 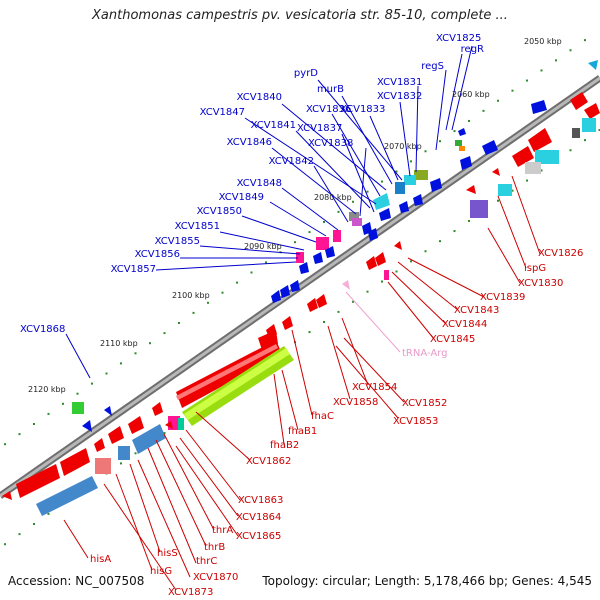 What do you see at coordinates (355, 402) in the screenshot?
I see `gene-label: XCV1858` at bounding box center [355, 402].